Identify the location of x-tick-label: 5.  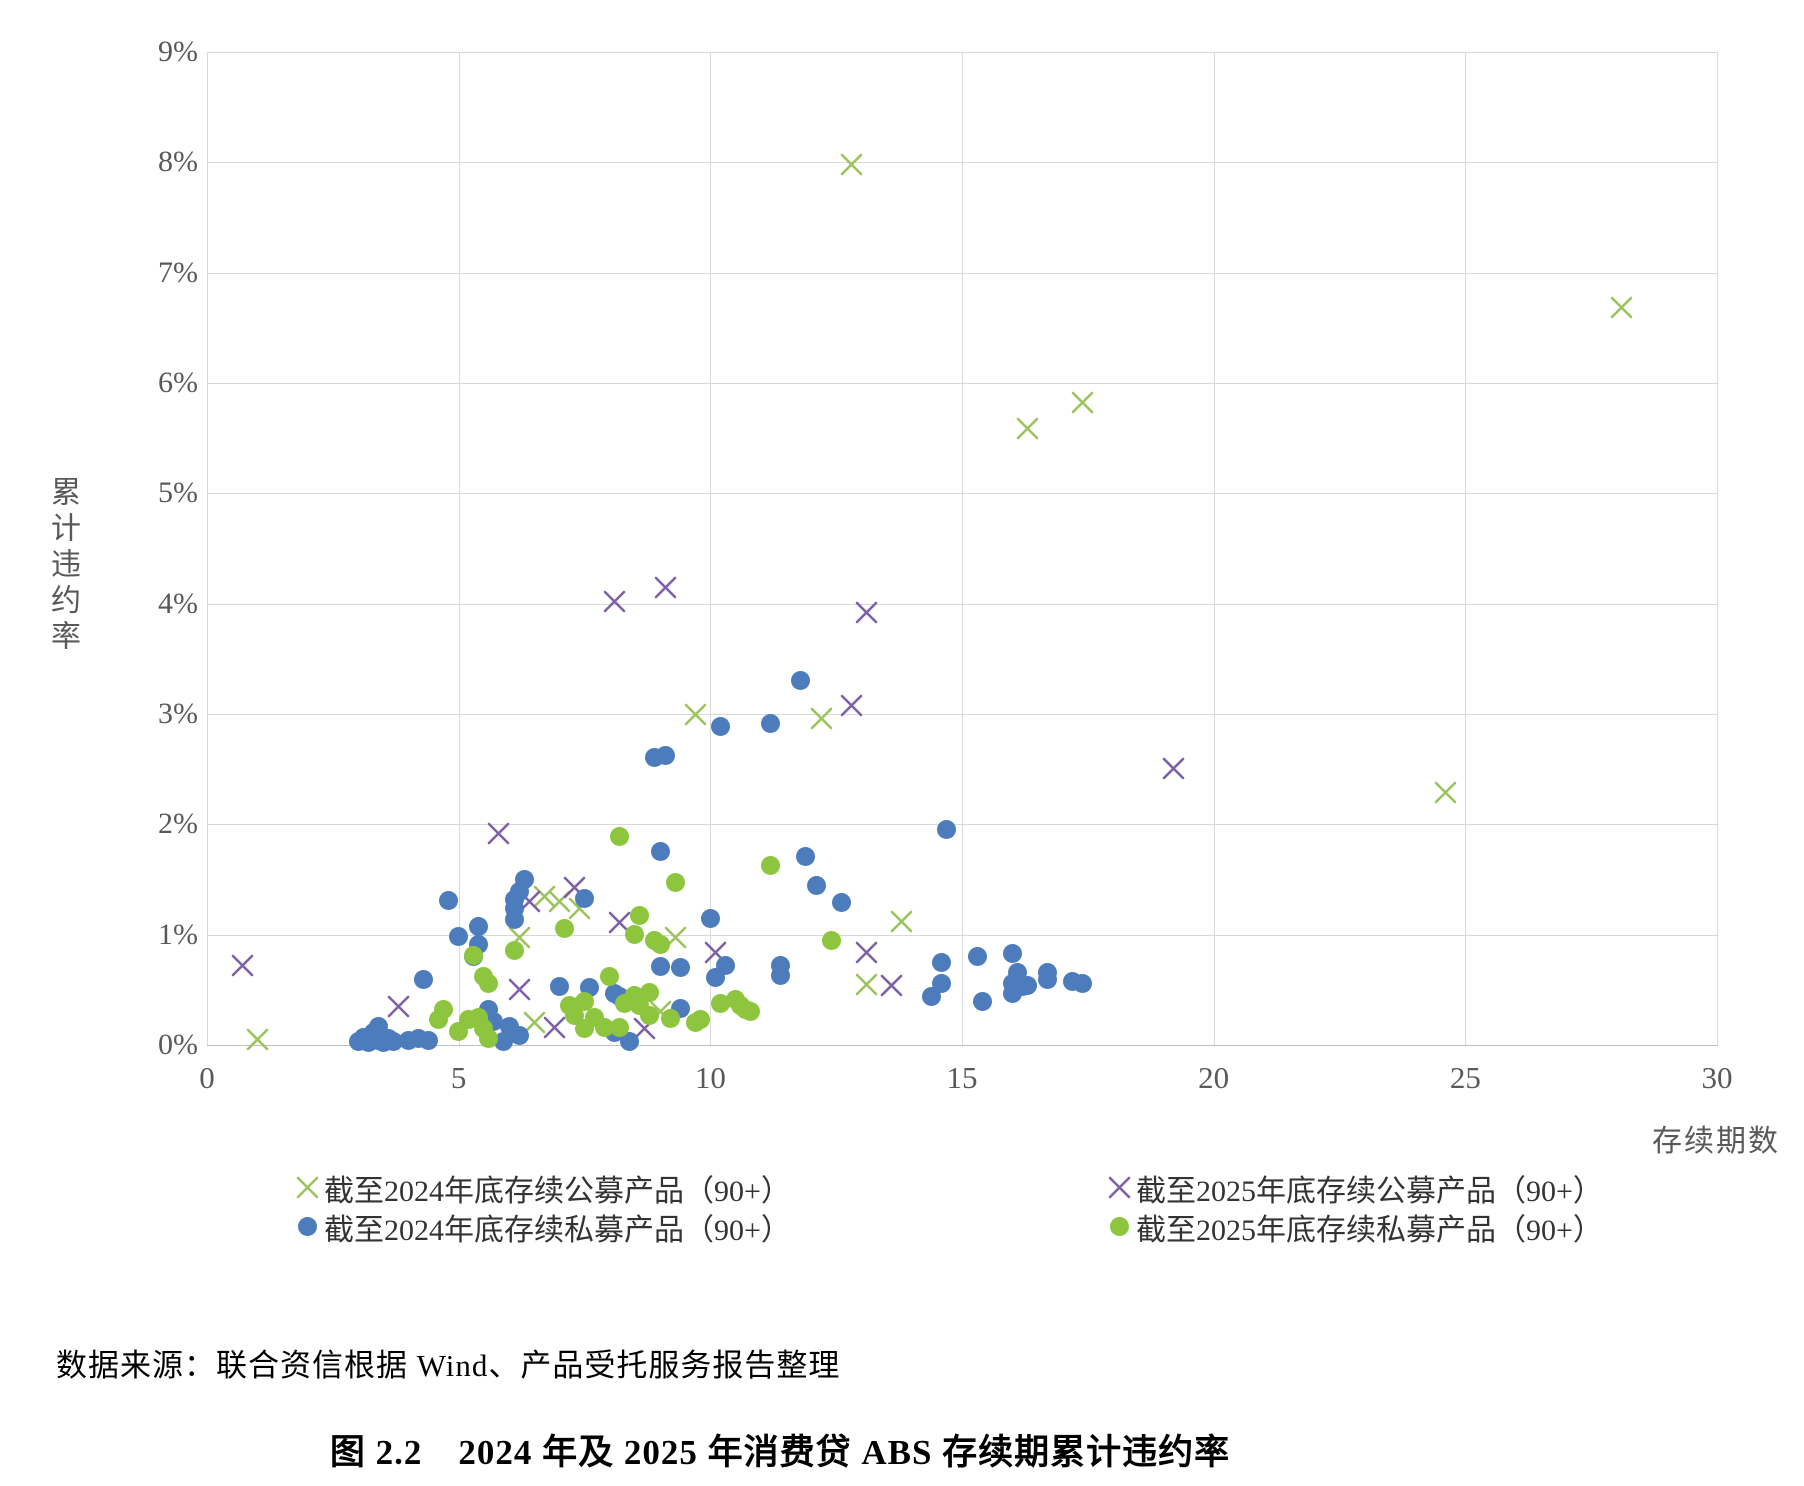
(458, 1077).